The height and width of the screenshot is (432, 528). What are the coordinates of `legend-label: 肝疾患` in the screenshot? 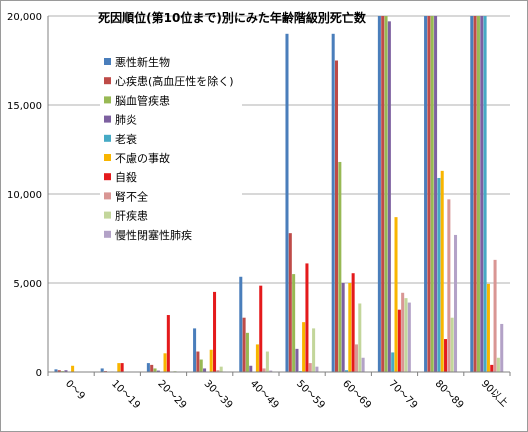 It's located at (131, 216).